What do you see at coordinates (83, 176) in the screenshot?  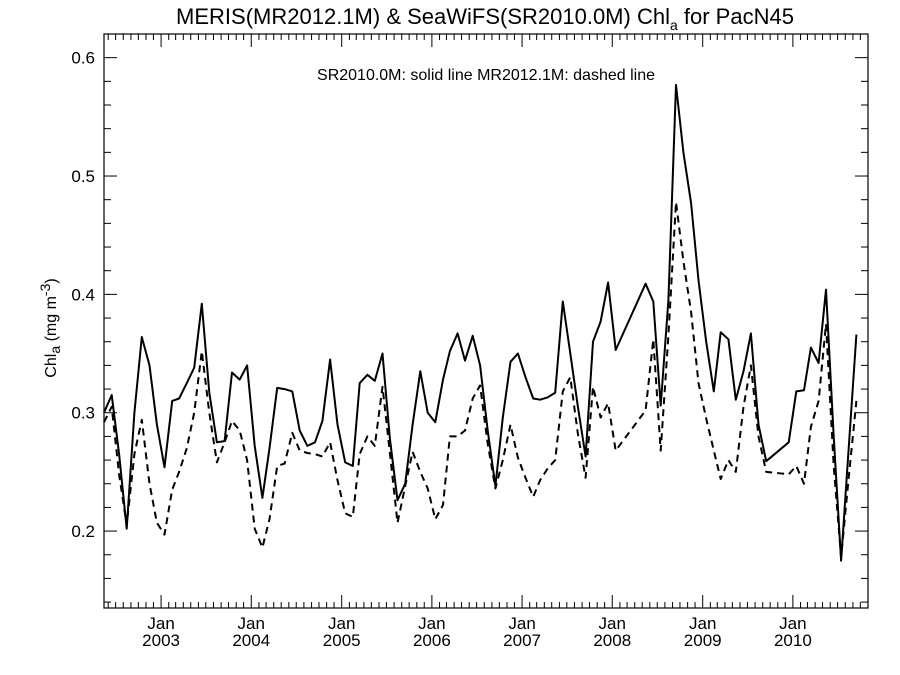 I see `y-tick-label: 0.5` at bounding box center [83, 176].